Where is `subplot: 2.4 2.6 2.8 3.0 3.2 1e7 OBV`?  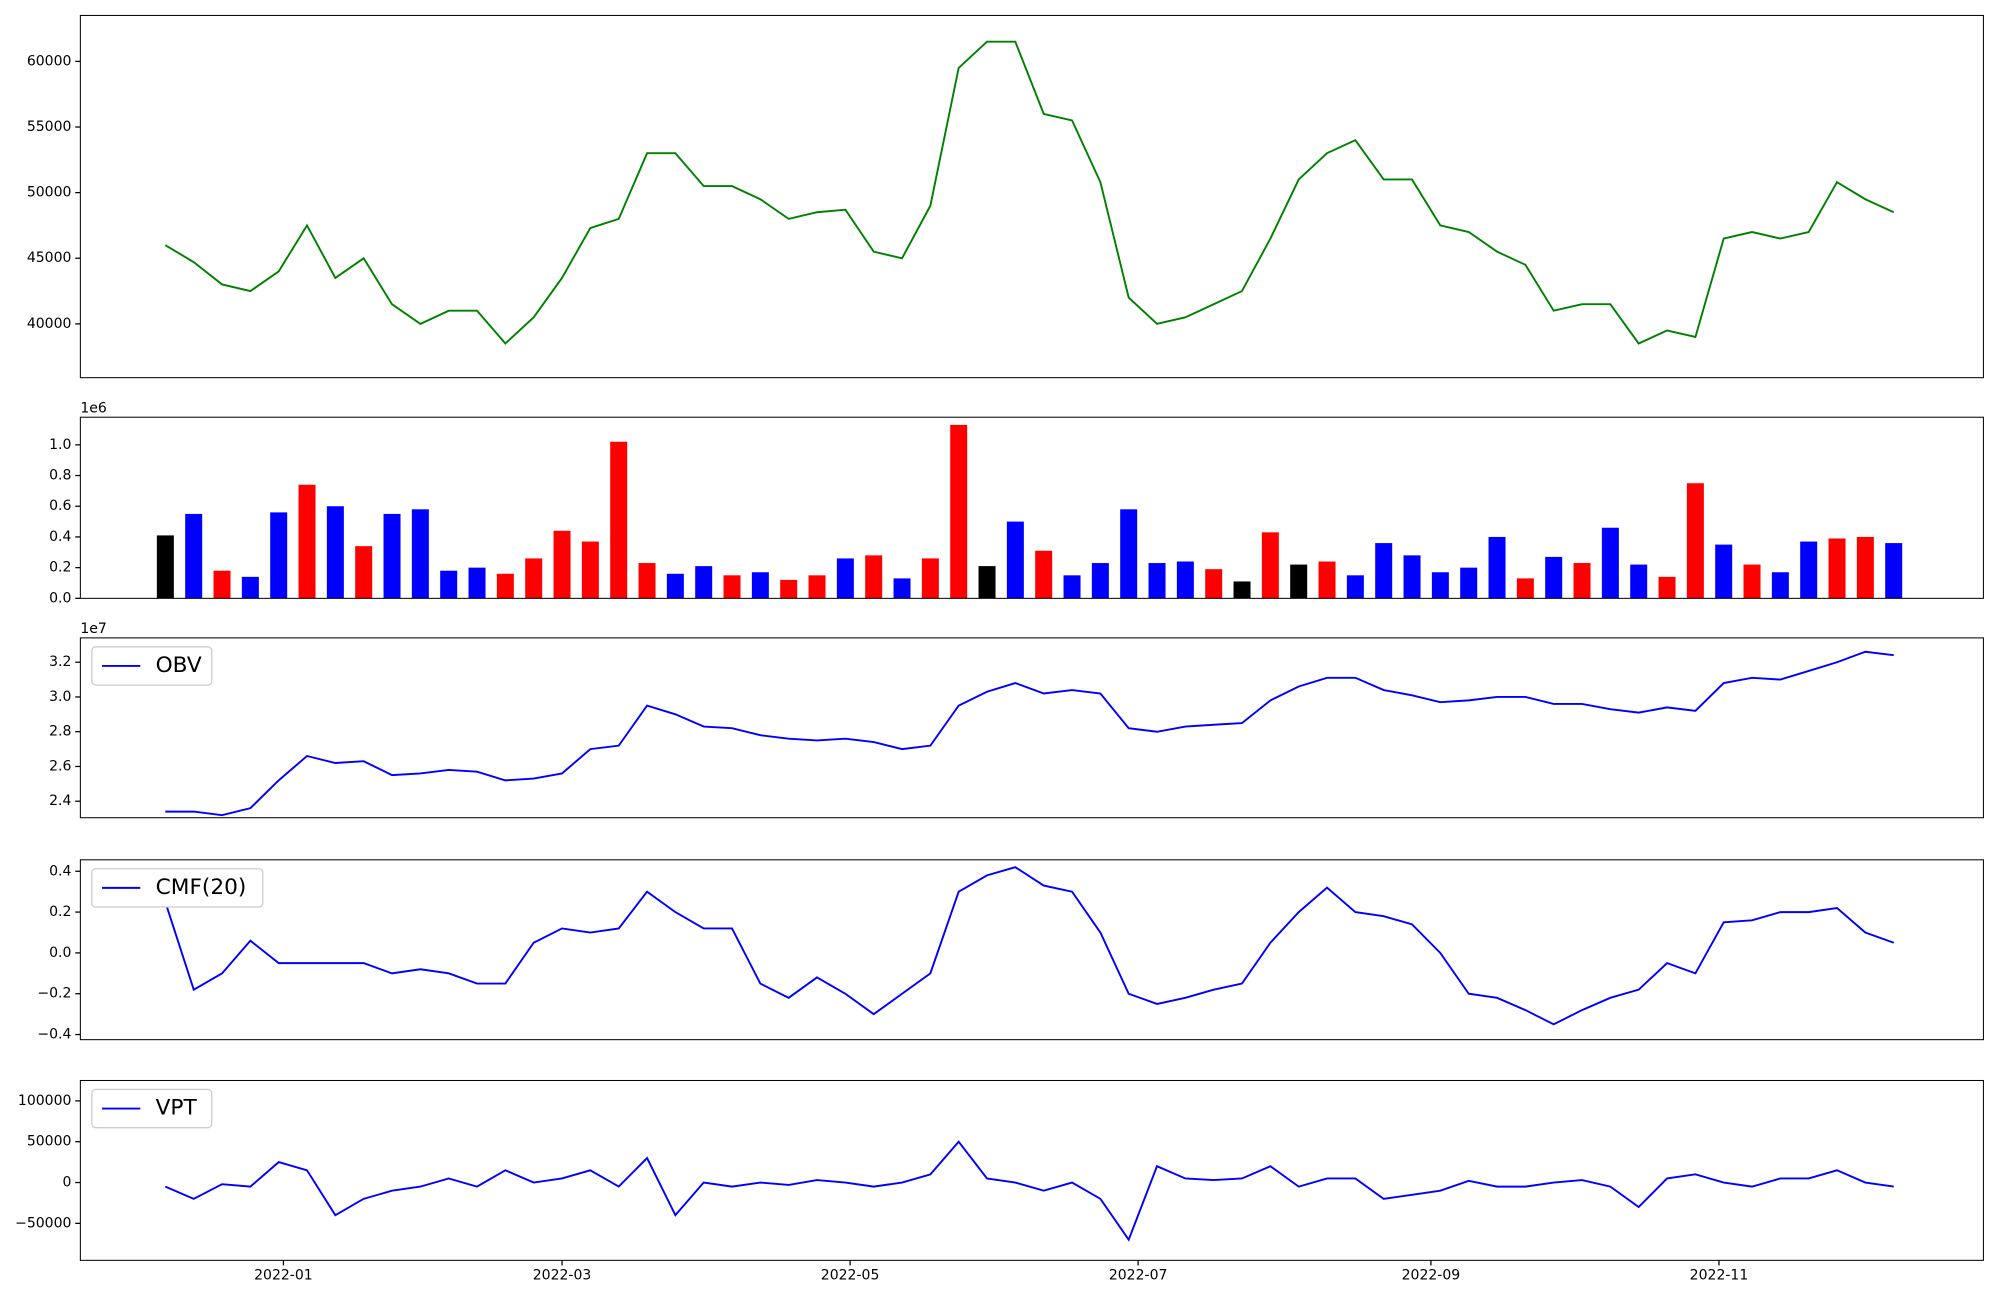 subplot: 2.4 2.6 2.8 3.0 3.2 1e7 OBV is located at coordinates (1016, 720).